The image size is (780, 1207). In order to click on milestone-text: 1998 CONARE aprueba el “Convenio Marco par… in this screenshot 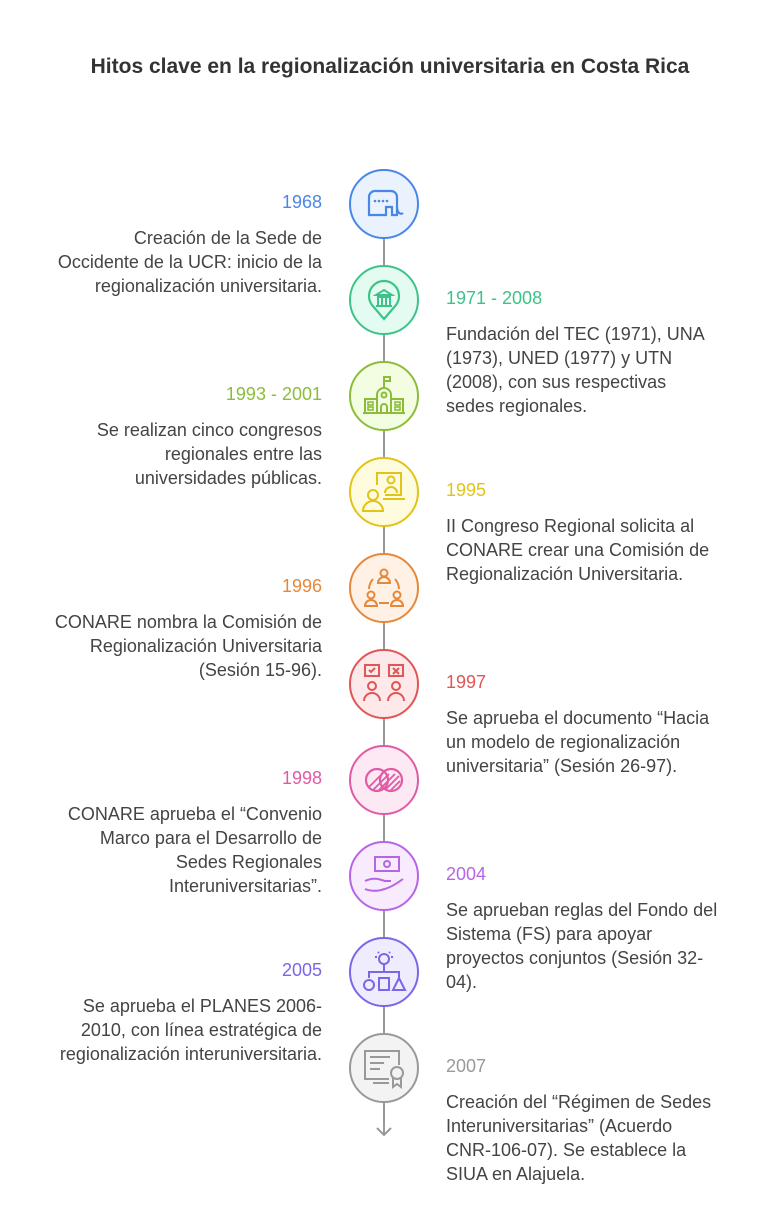, I will do `click(172, 832)`.